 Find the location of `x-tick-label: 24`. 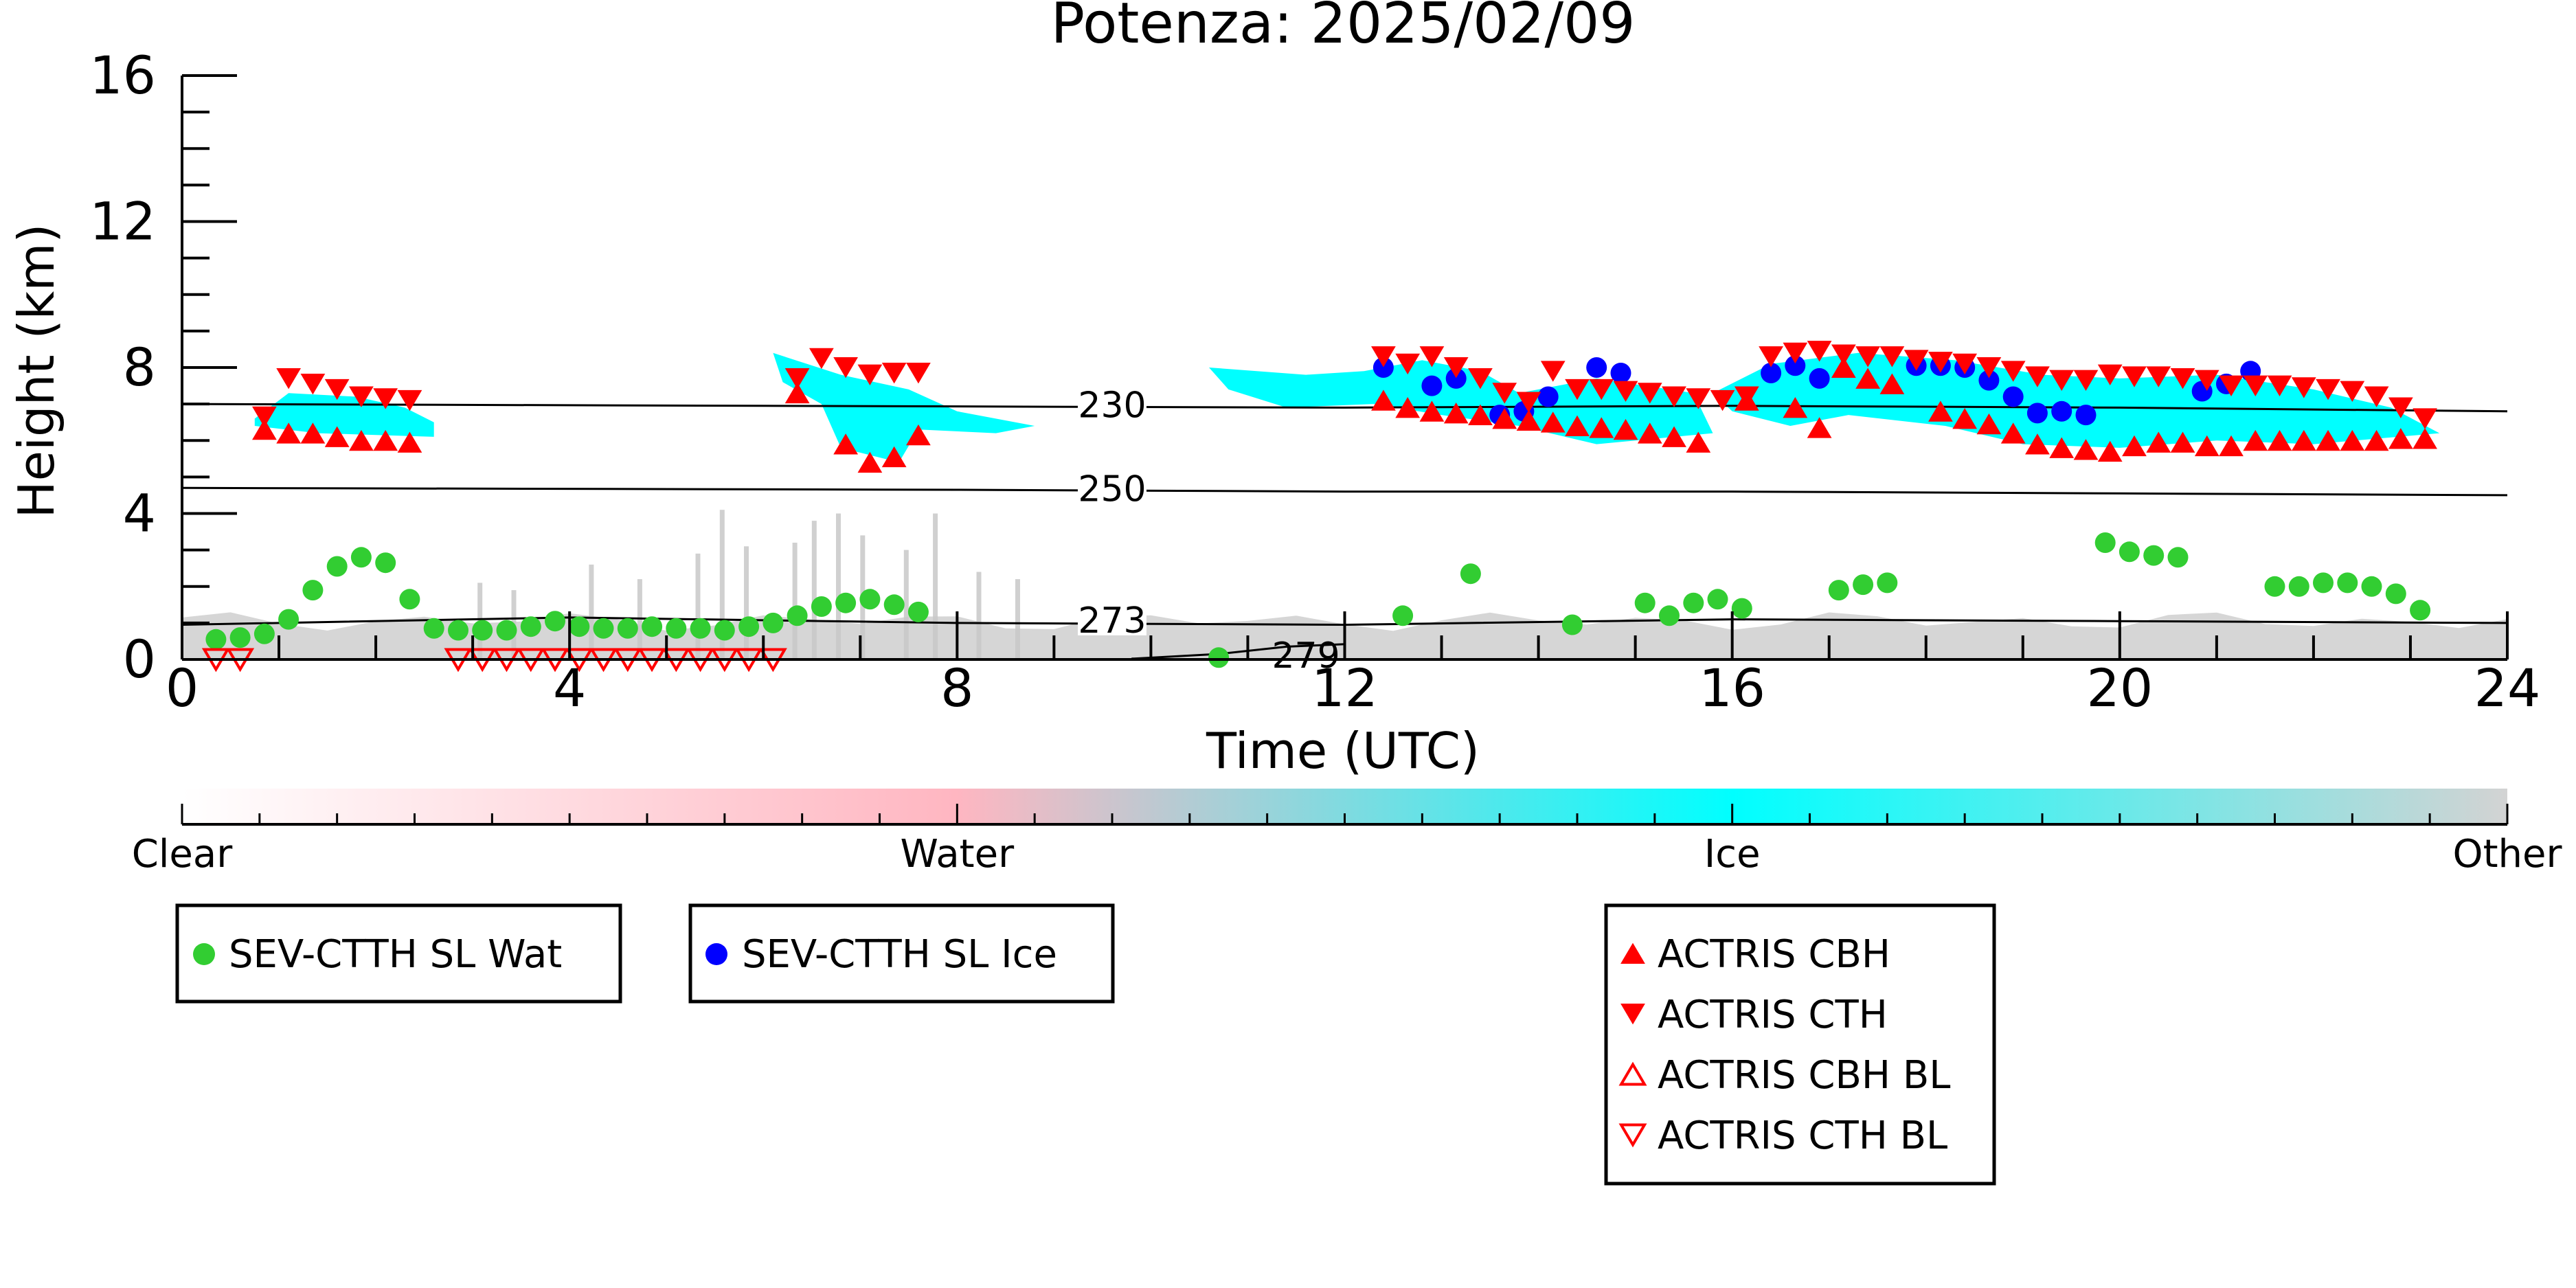

x-tick-label: 24 is located at coordinates (2507, 688).